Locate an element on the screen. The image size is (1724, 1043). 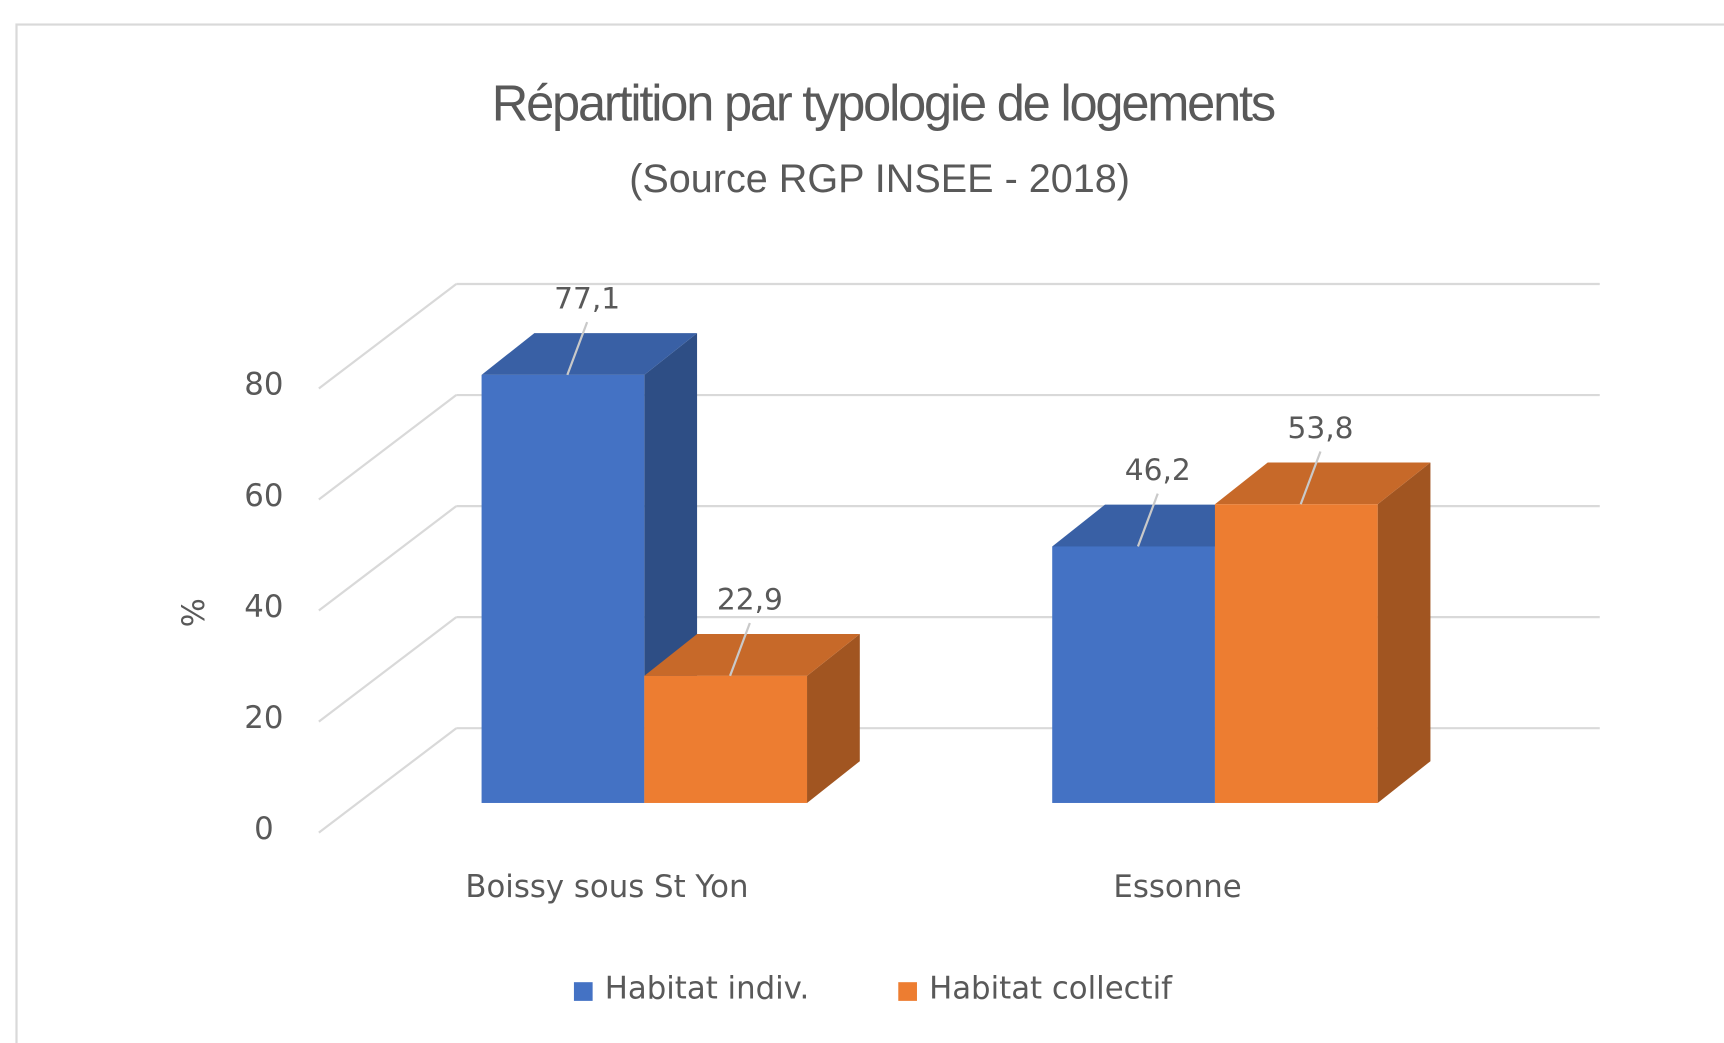
x-tick-label: Boissy sous St Yon is located at coordinates (606, 887).